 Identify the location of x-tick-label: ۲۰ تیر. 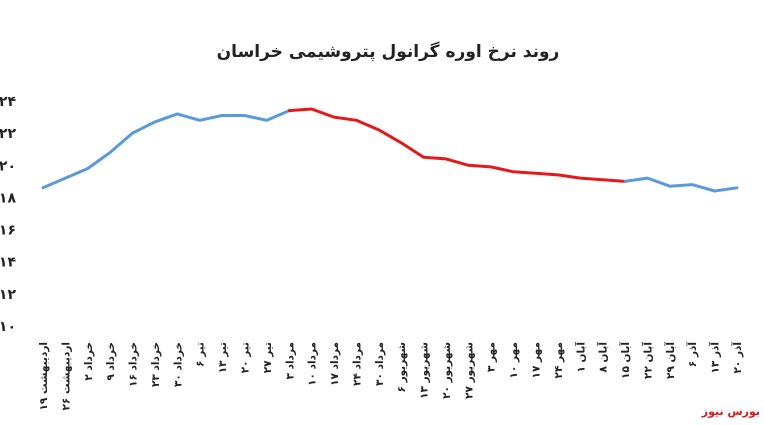
(245, 357).